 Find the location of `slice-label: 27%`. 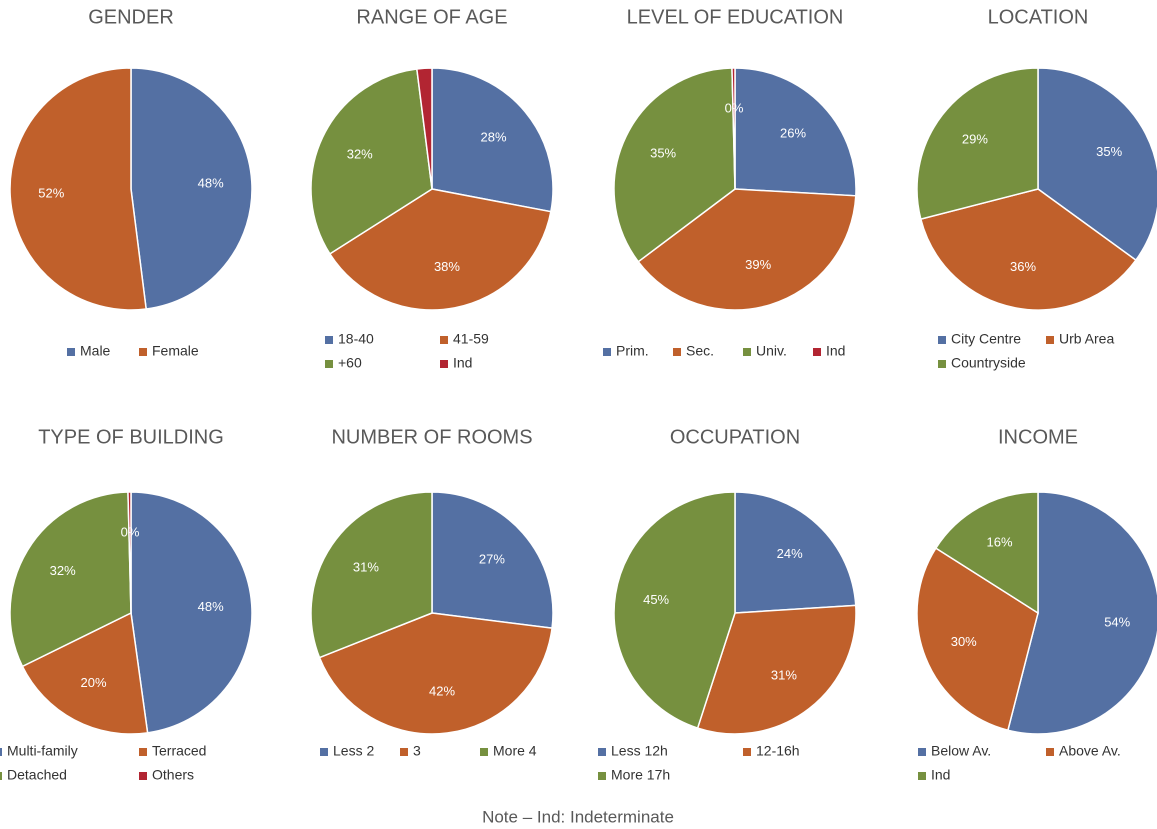

slice-label: 27% is located at coordinates (492, 559).